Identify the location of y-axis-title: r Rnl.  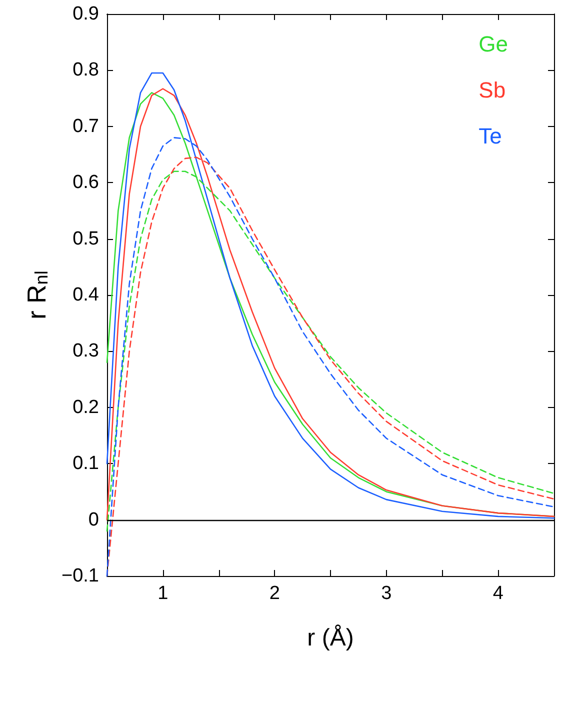
(37, 295).